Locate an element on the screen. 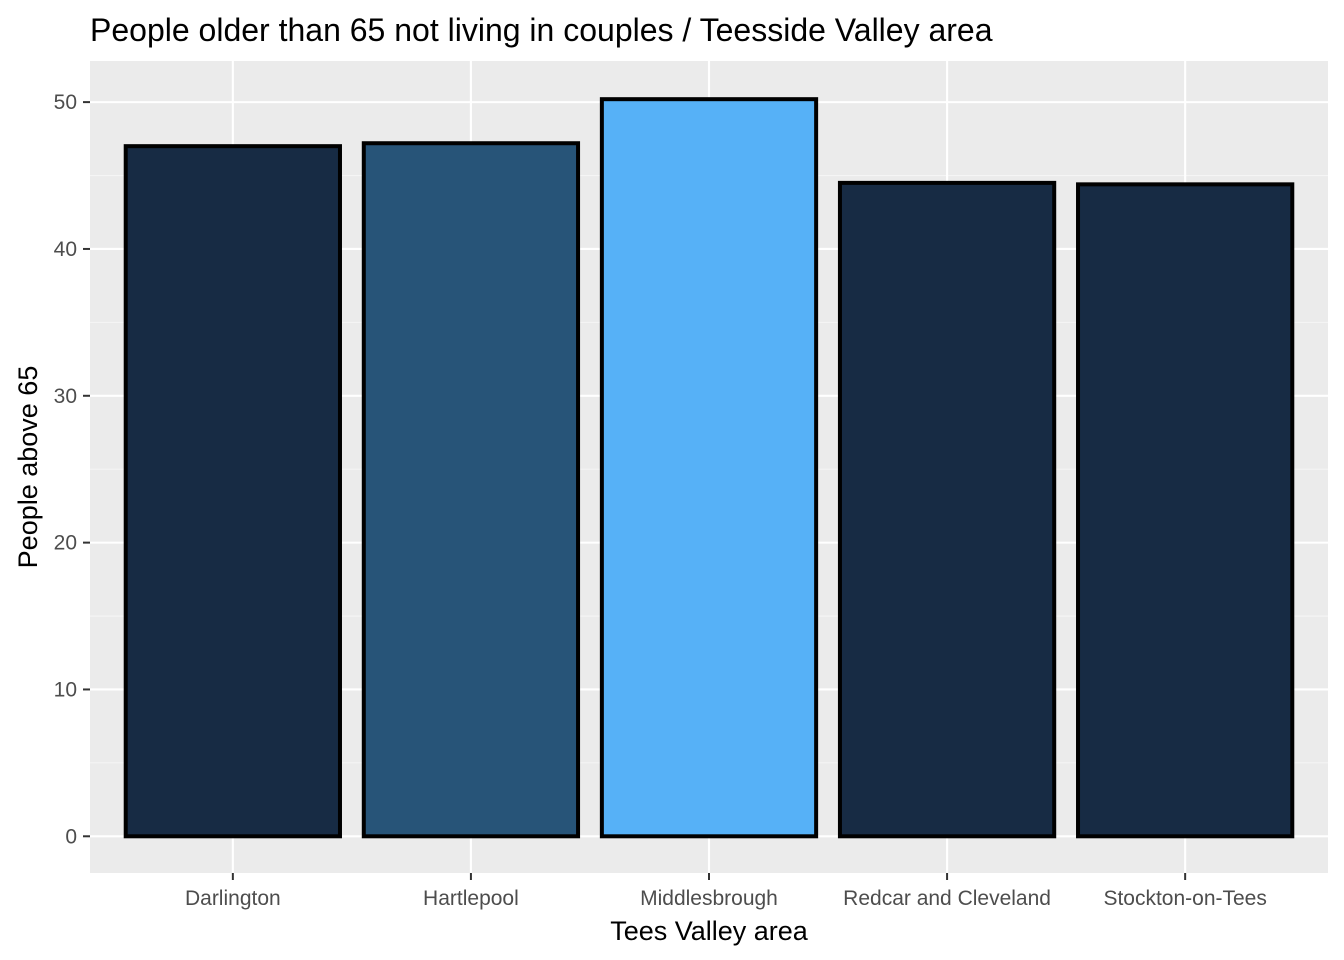 This screenshot has width=1344, height=960. y-tick-label: 40 is located at coordinates (65, 249).